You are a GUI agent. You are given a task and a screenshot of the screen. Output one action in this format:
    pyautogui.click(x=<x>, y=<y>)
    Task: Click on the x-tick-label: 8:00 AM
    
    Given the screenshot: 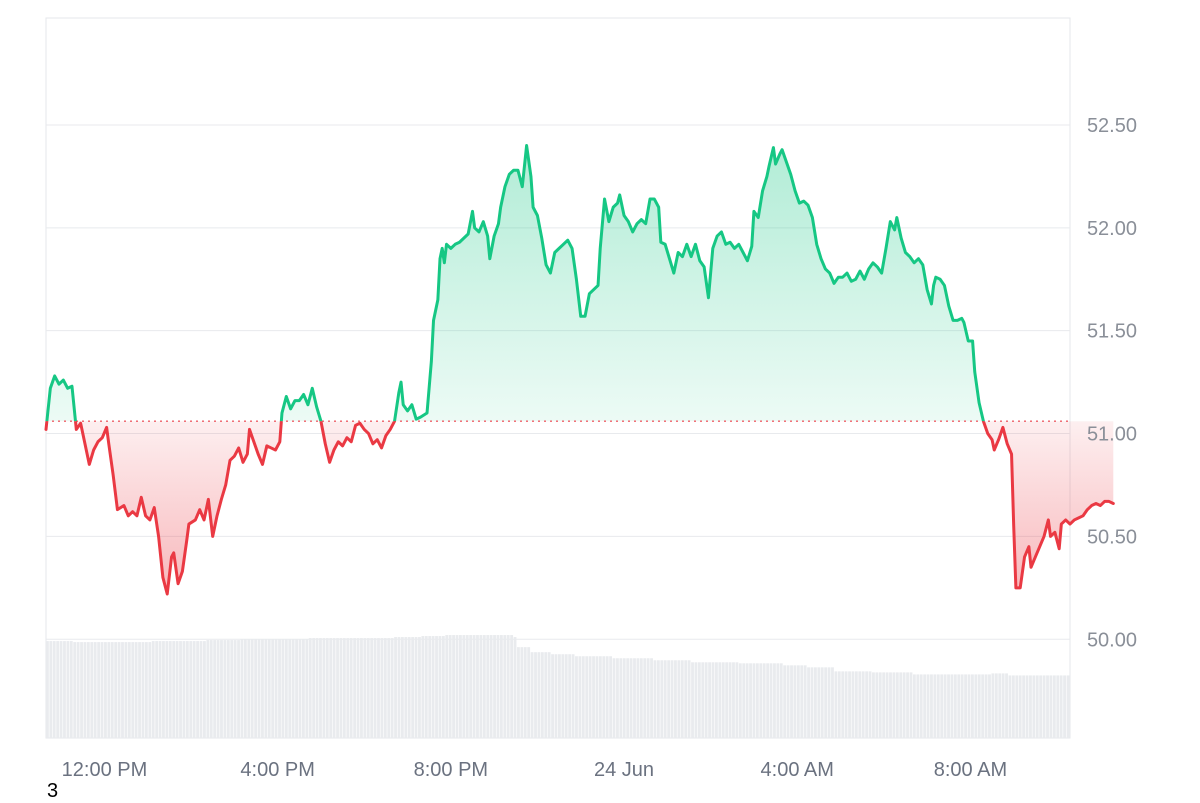 What is the action you would take?
    pyautogui.click(x=970, y=770)
    